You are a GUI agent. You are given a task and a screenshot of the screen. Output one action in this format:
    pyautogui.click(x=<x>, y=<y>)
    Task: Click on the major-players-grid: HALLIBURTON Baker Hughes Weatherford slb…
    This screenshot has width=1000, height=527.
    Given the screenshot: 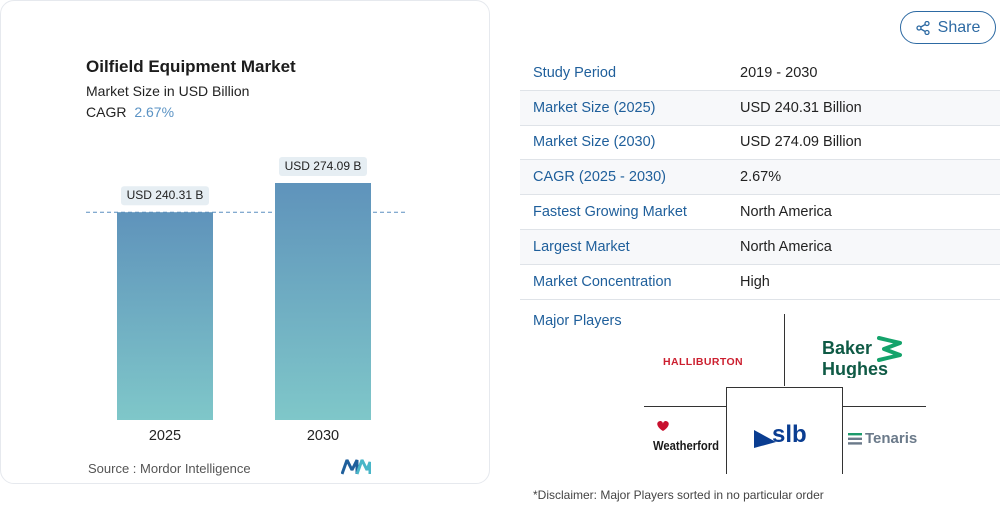 What is the action you would take?
    pyautogui.click(x=785, y=394)
    